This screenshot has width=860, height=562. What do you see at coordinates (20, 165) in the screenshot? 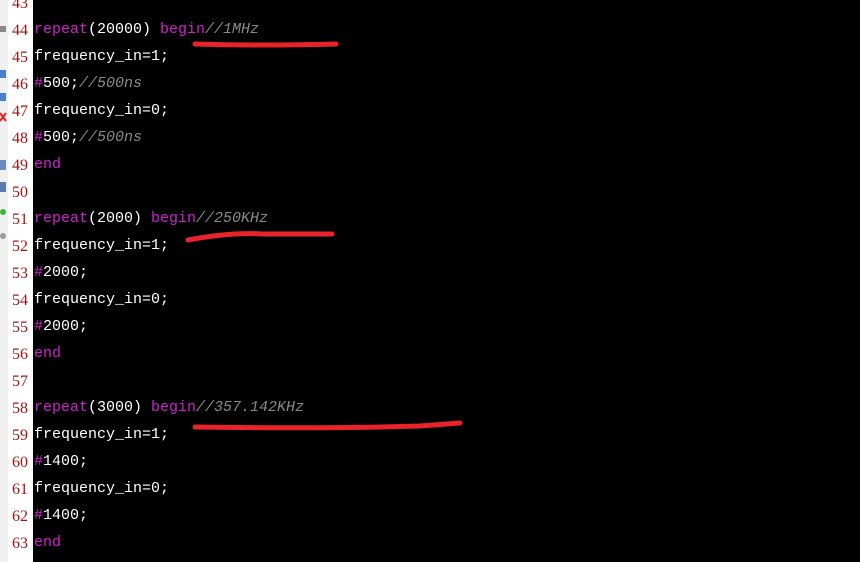
I see `line-number: 49` at bounding box center [20, 165].